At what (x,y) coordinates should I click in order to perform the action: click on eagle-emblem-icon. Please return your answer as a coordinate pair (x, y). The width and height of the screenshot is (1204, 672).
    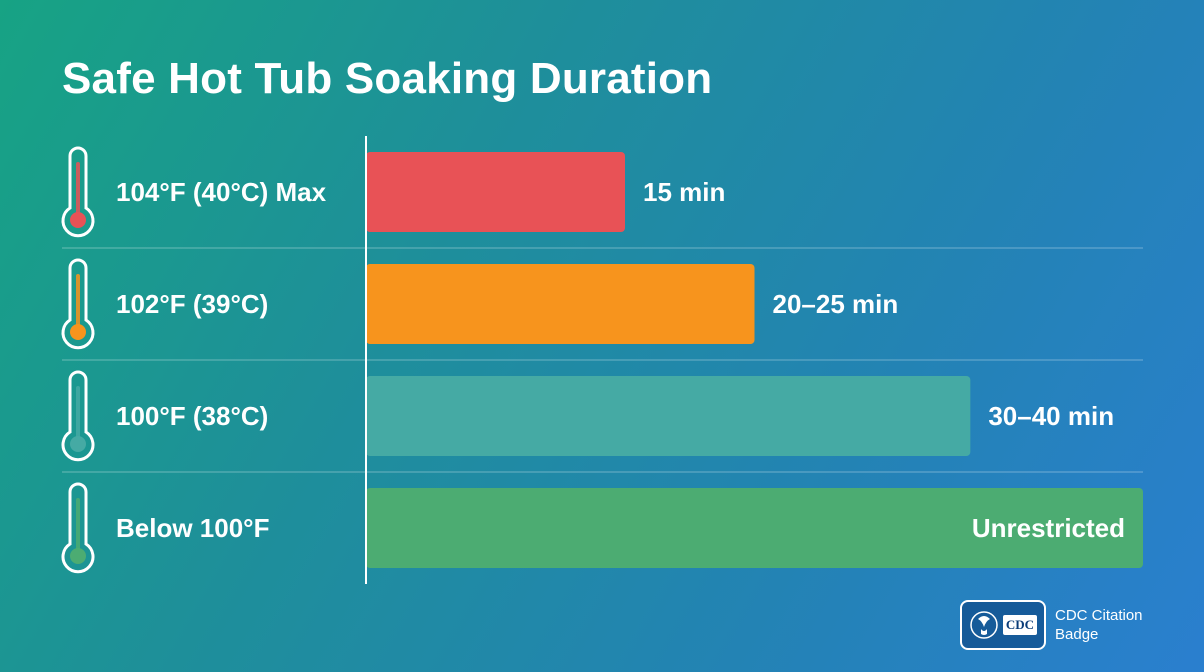
    Looking at the image, I should click on (984, 625).